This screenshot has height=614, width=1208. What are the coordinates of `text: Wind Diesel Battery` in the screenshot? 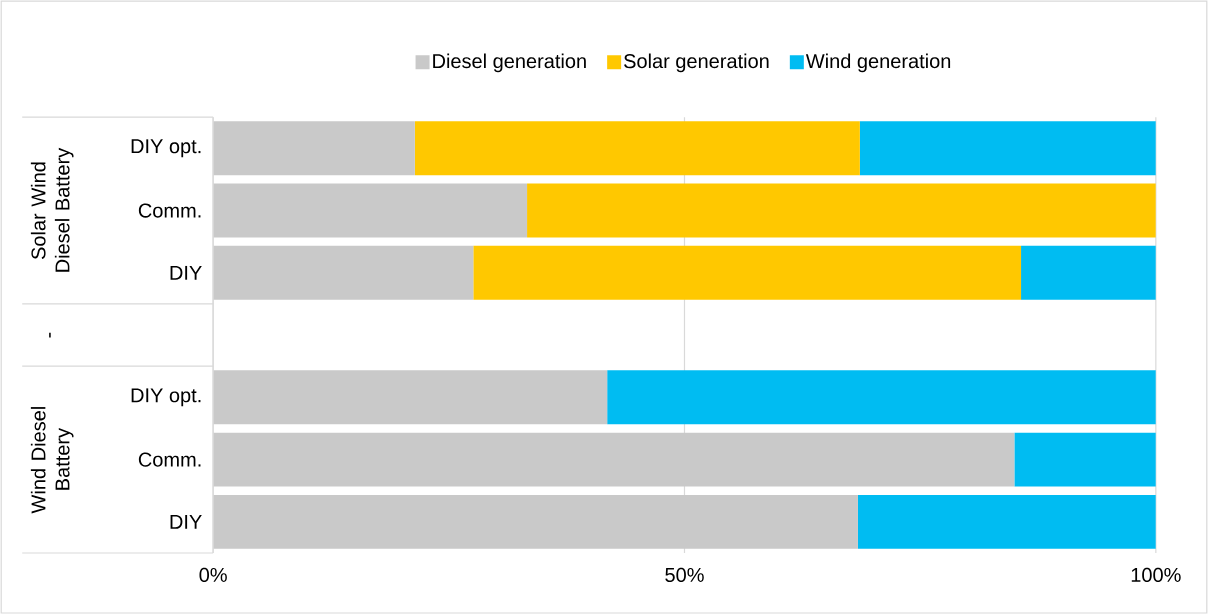 It's located at (52, 460).